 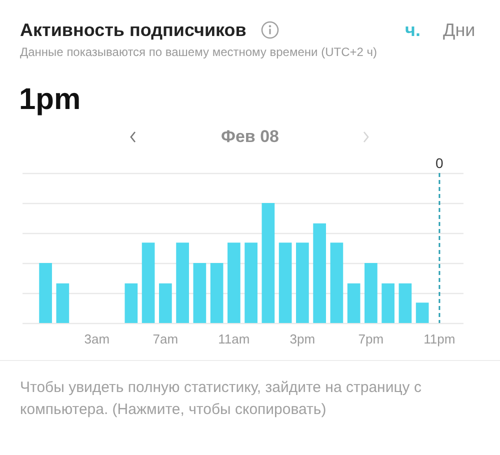 What do you see at coordinates (165, 339) in the screenshot?
I see `x-tick-label: 7am` at bounding box center [165, 339].